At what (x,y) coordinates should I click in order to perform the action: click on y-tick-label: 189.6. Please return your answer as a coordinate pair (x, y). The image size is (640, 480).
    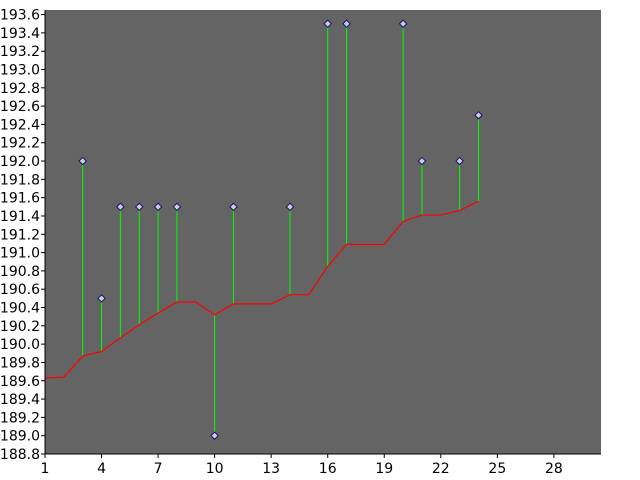
    Looking at the image, I should click on (20, 382).